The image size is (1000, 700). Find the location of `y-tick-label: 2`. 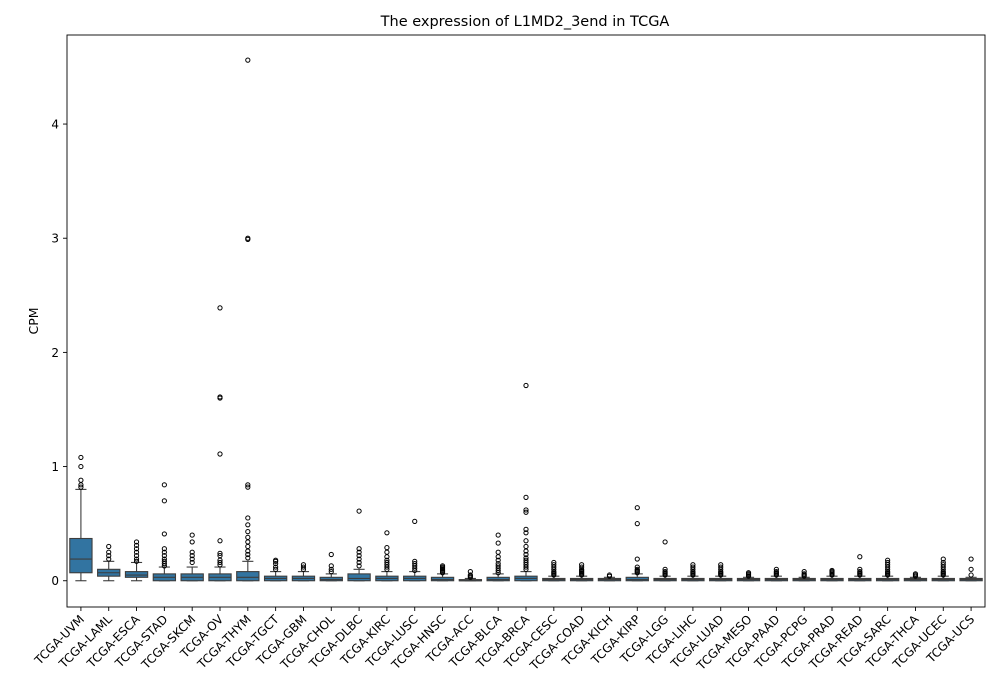

y-tick-label: 2 is located at coordinates (55, 353).